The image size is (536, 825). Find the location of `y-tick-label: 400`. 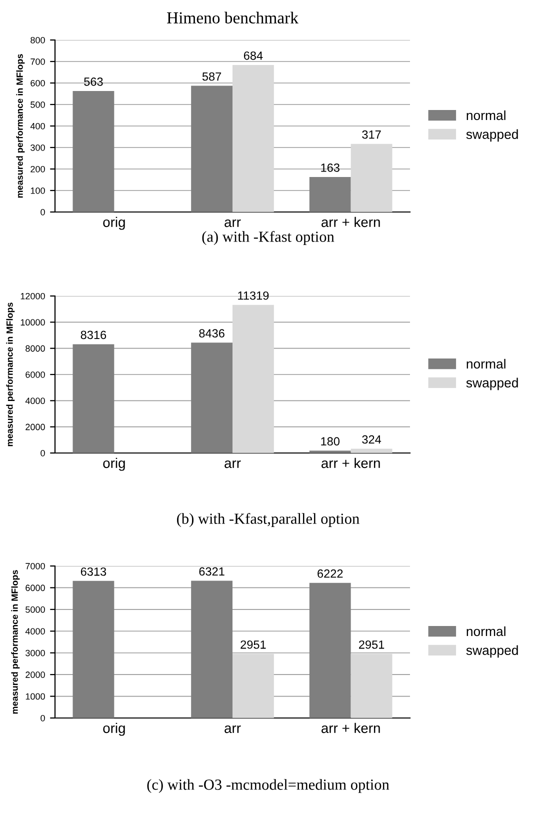

y-tick-label: 400 is located at coordinates (37, 126).